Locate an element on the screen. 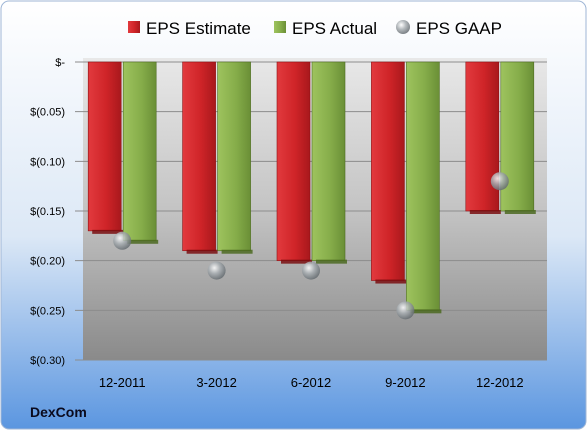 This screenshot has height=430, width=587. legend-item-estimate: EPS Estimate is located at coordinates (189, 28).